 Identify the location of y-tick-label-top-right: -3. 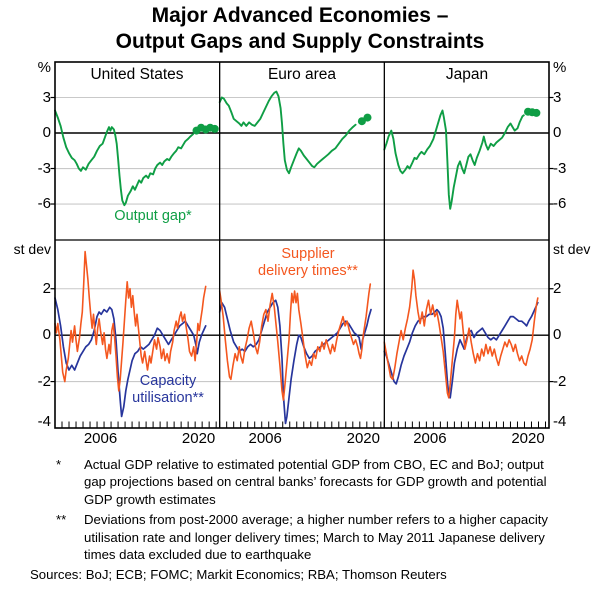
(560, 168).